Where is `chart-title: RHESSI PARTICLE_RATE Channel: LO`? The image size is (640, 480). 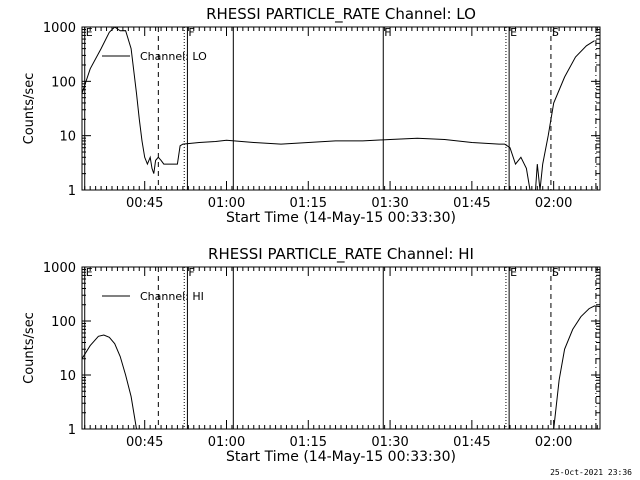
chart-title: RHESSI PARTICLE_RATE Channel: LO is located at coordinates (341, 14).